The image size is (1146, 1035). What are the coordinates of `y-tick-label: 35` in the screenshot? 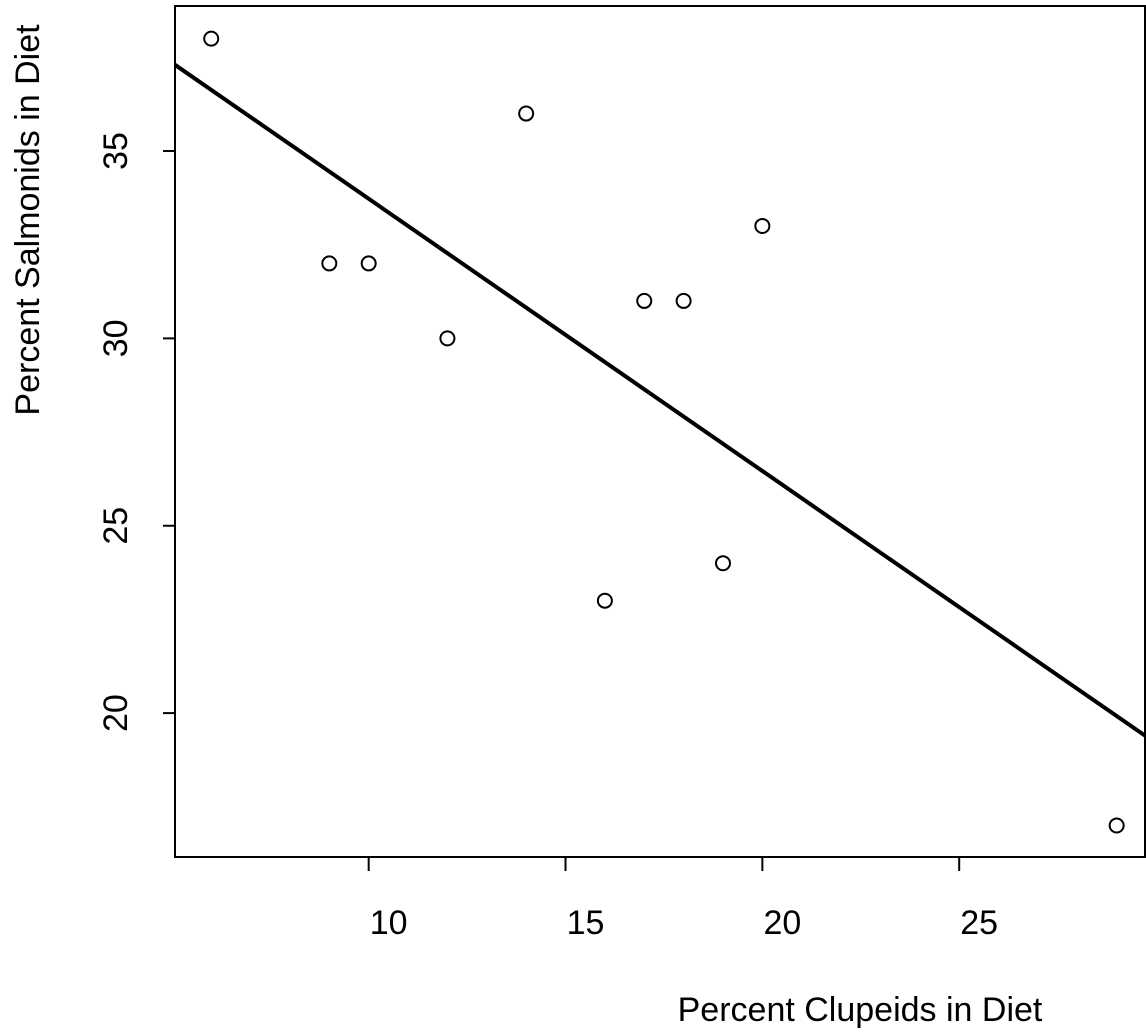 It's located at (116, 151).